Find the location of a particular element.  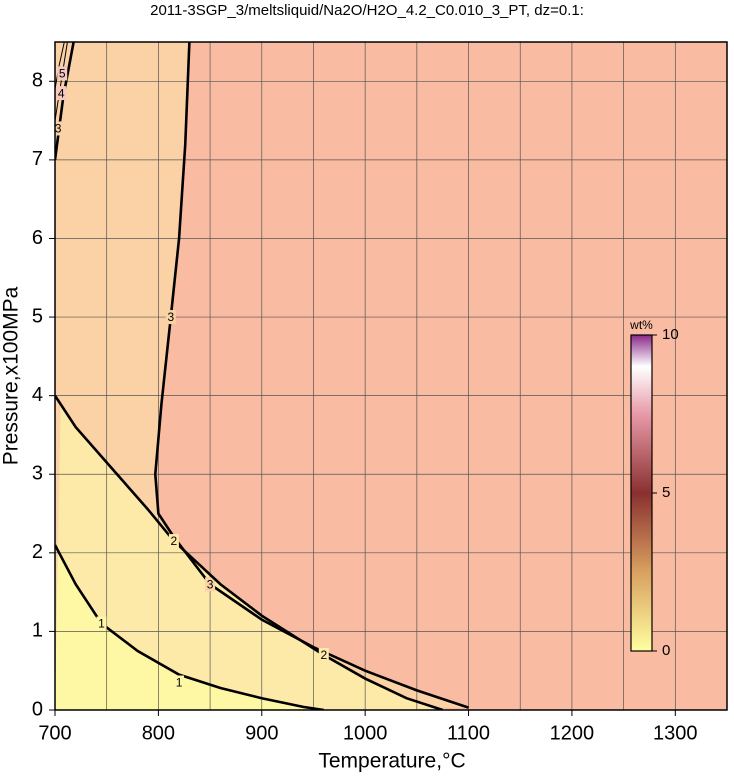

x-tick-label: 1200 is located at coordinates (572, 733).